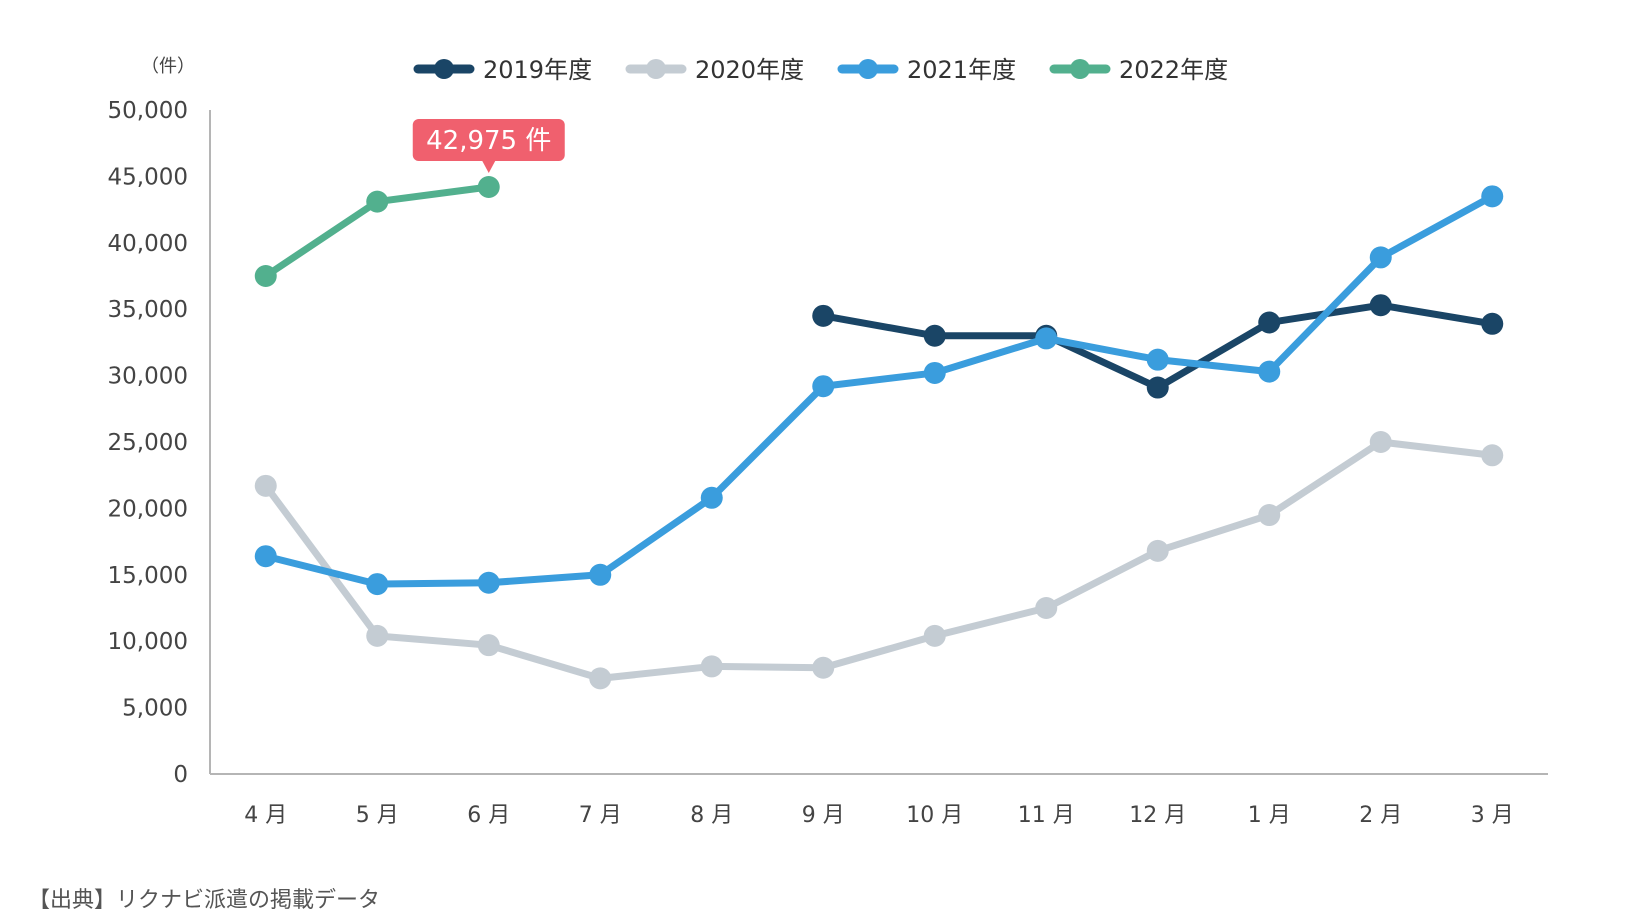  I want to click on legend-label: 2021年度, so click(961, 70).